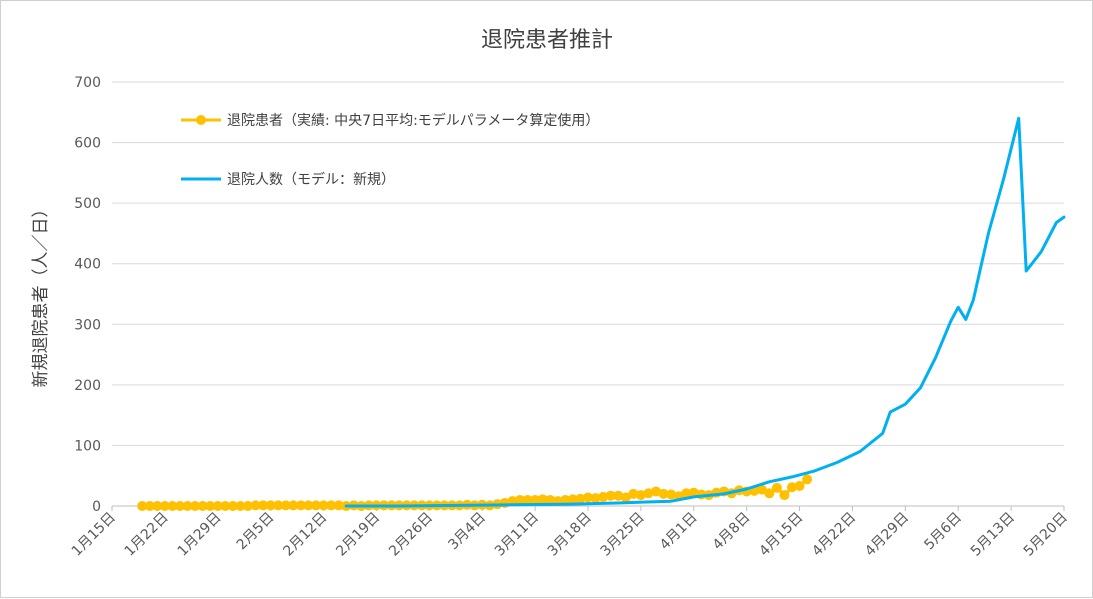 The width and height of the screenshot is (1093, 599). What do you see at coordinates (311, 179) in the screenshot?
I see `legend-label-model: 退院人数（モデル：新規）` at bounding box center [311, 179].